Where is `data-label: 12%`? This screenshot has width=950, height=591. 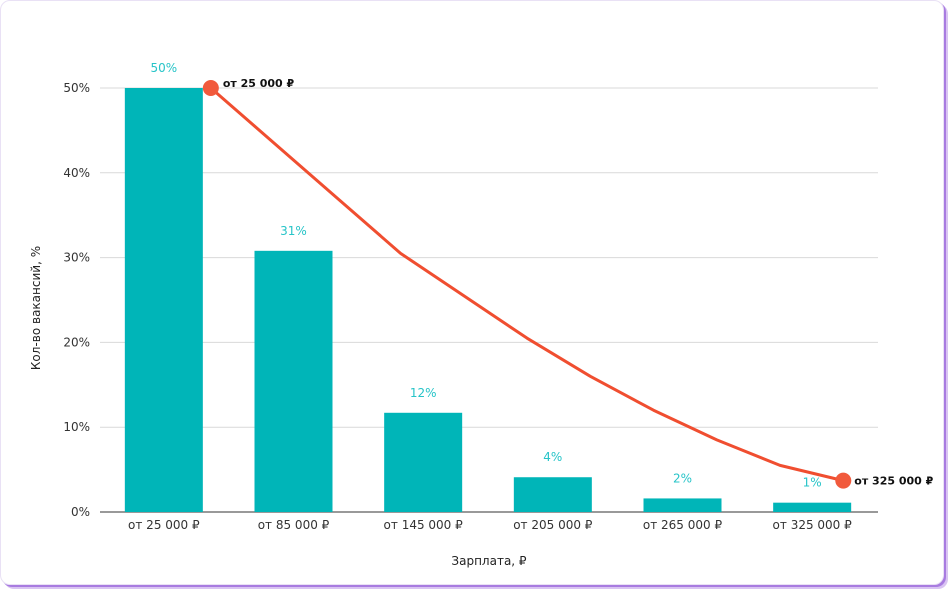
data-label: 12% is located at coordinates (423, 393).